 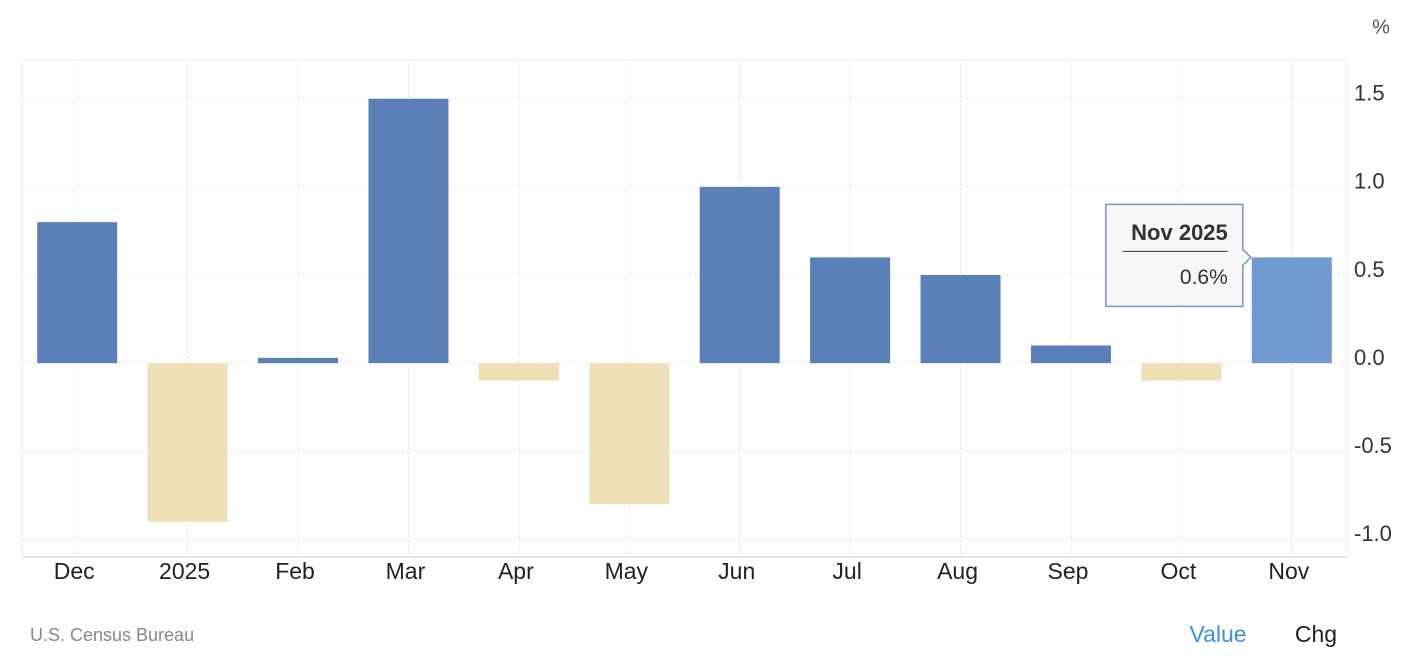 What do you see at coordinates (1369, 93) in the screenshot?
I see `y-tick-label: 1.5` at bounding box center [1369, 93].